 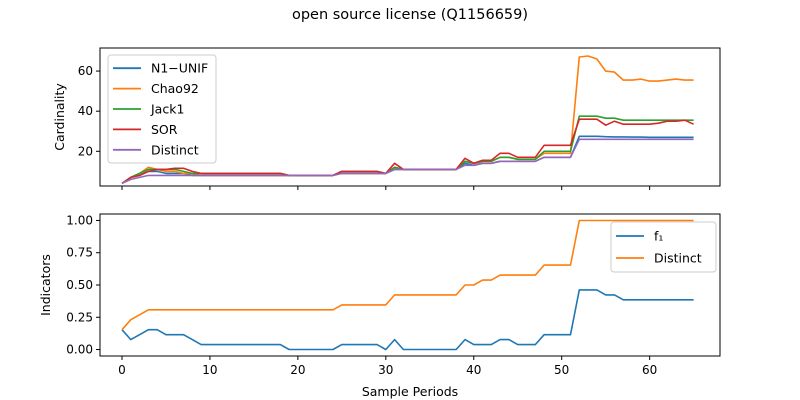 What do you see at coordinates (122, 370) in the screenshot?
I see `indicators-x-tick-label: 0` at bounding box center [122, 370].